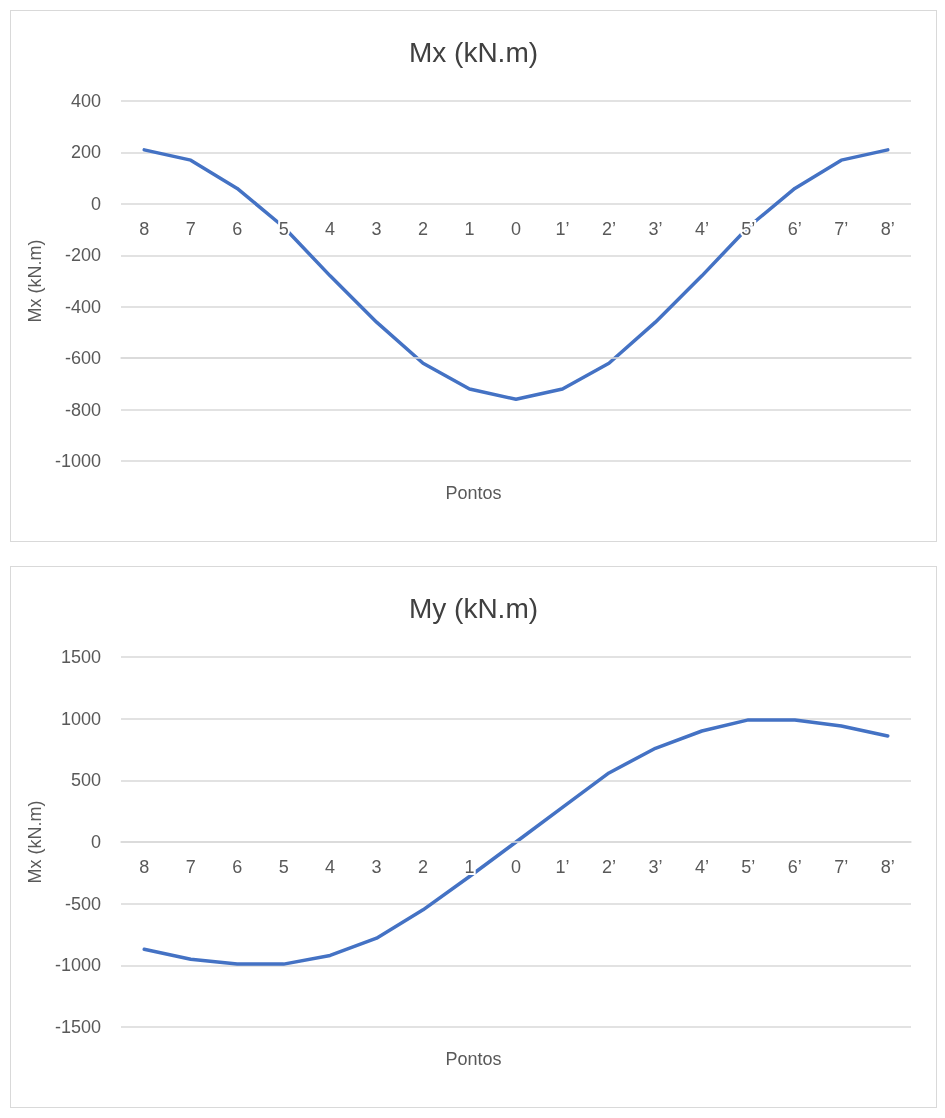  Describe the element at coordinates (80, 657) in the screenshot. I see `y-tick-label: 1500` at that location.